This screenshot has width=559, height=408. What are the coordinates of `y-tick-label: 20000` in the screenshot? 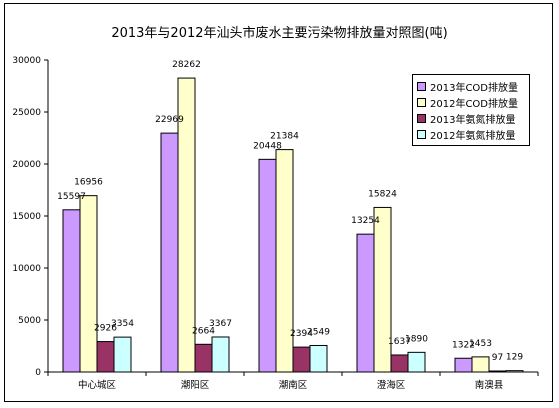 It's located at (26, 165).